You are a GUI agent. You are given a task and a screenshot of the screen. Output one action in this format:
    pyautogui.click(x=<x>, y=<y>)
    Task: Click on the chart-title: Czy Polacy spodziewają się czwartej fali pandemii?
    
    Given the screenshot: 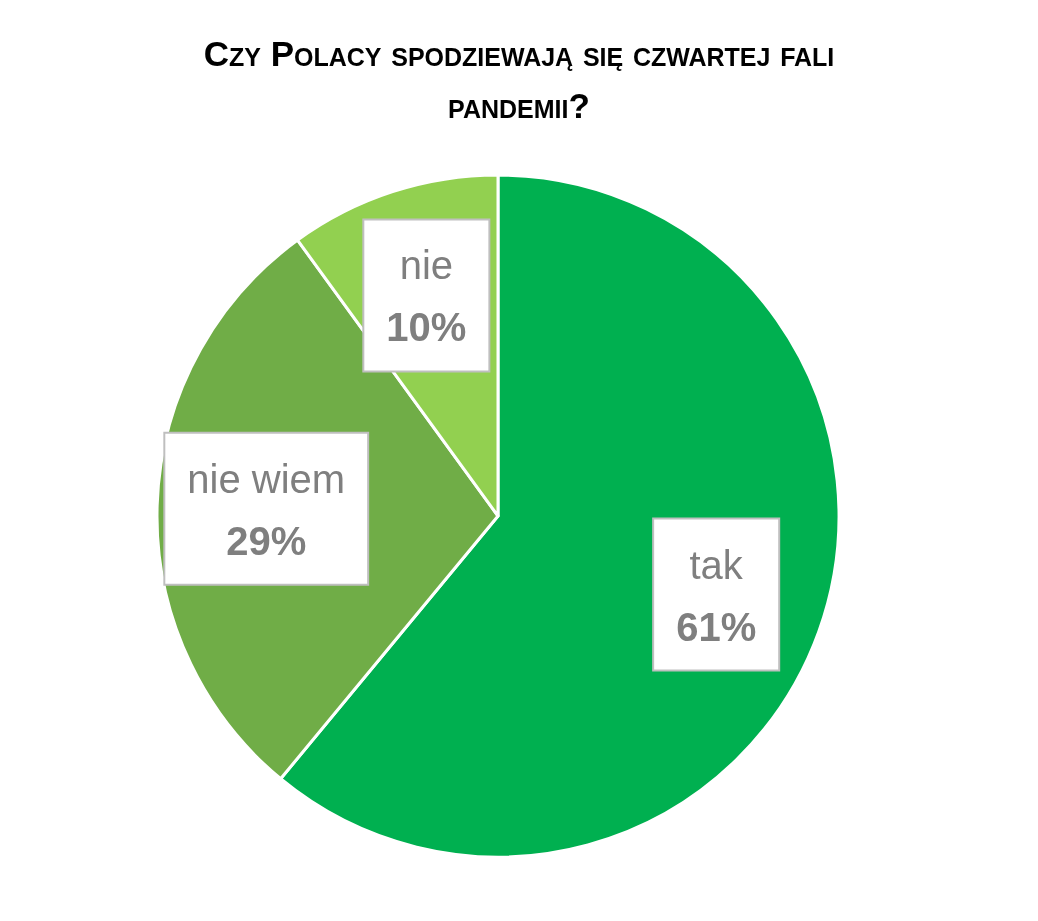 What is the action you would take?
    pyautogui.click(x=519, y=80)
    